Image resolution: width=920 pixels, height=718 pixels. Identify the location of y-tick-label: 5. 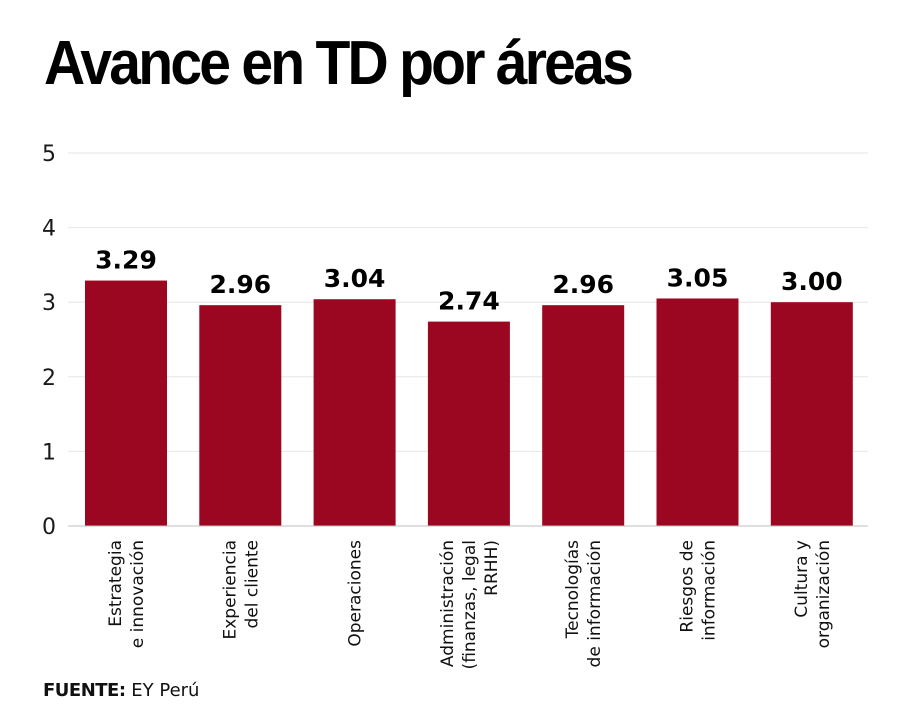
(49, 154).